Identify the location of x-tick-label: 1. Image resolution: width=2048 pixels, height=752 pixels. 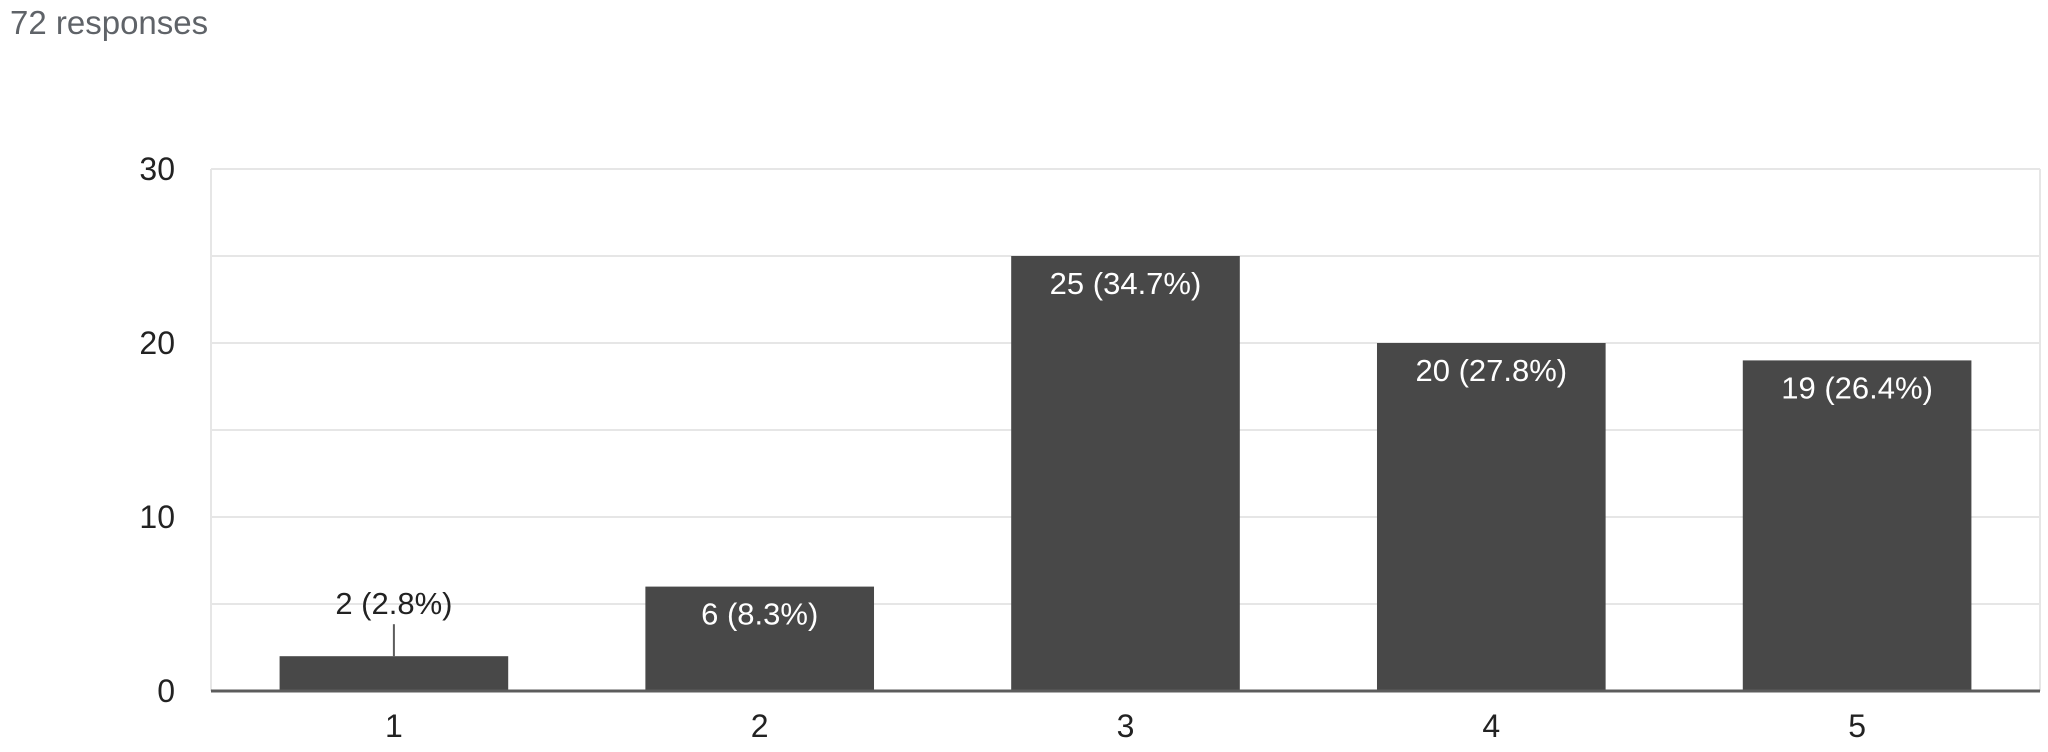
(394, 726).